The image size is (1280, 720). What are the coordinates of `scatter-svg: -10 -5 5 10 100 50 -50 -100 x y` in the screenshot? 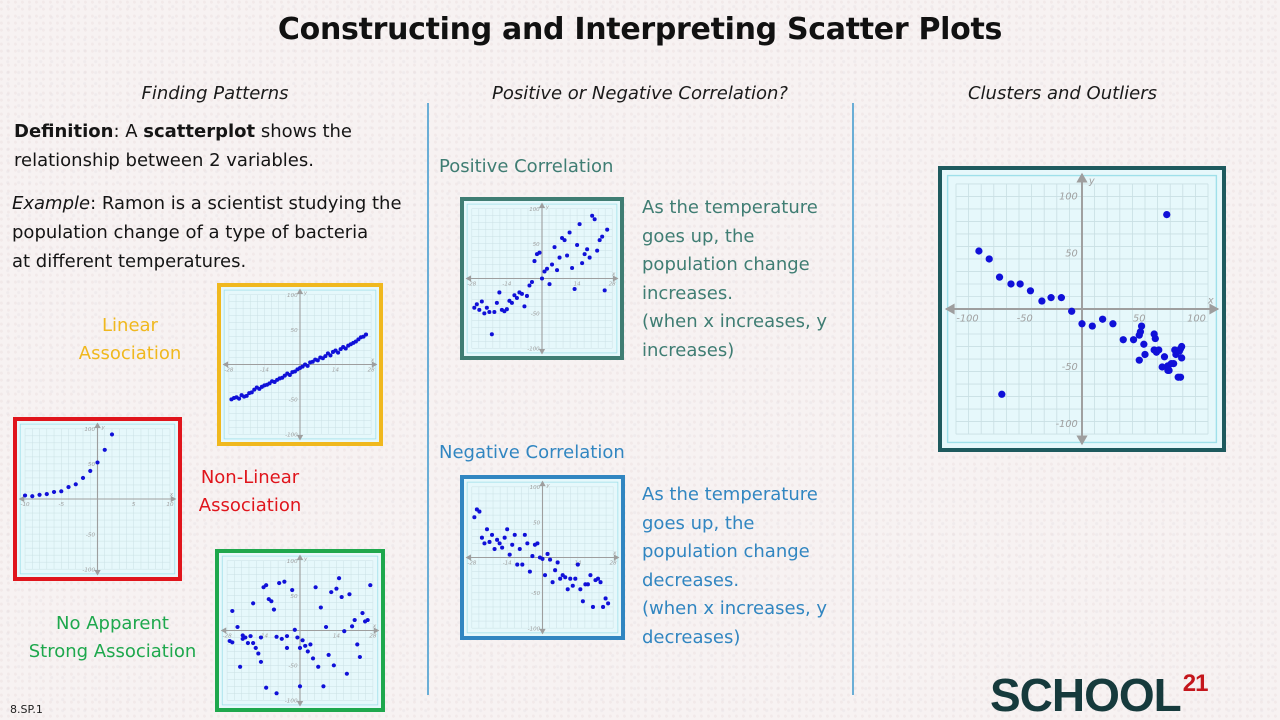 It's located at (97, 499).